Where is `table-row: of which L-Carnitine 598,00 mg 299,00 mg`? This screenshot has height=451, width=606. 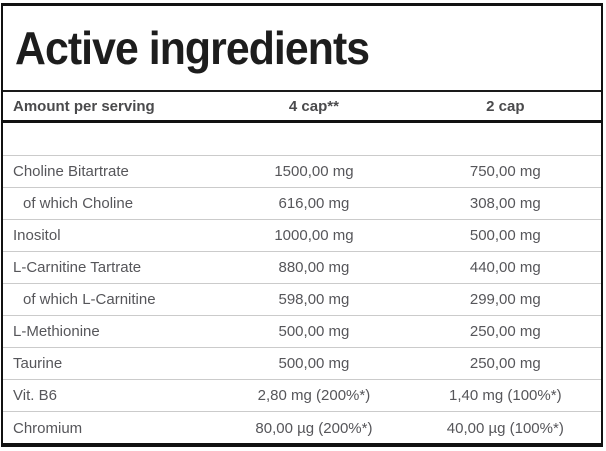 table-row: of which L-Carnitine 598,00 mg 299,00 mg is located at coordinates (302, 300).